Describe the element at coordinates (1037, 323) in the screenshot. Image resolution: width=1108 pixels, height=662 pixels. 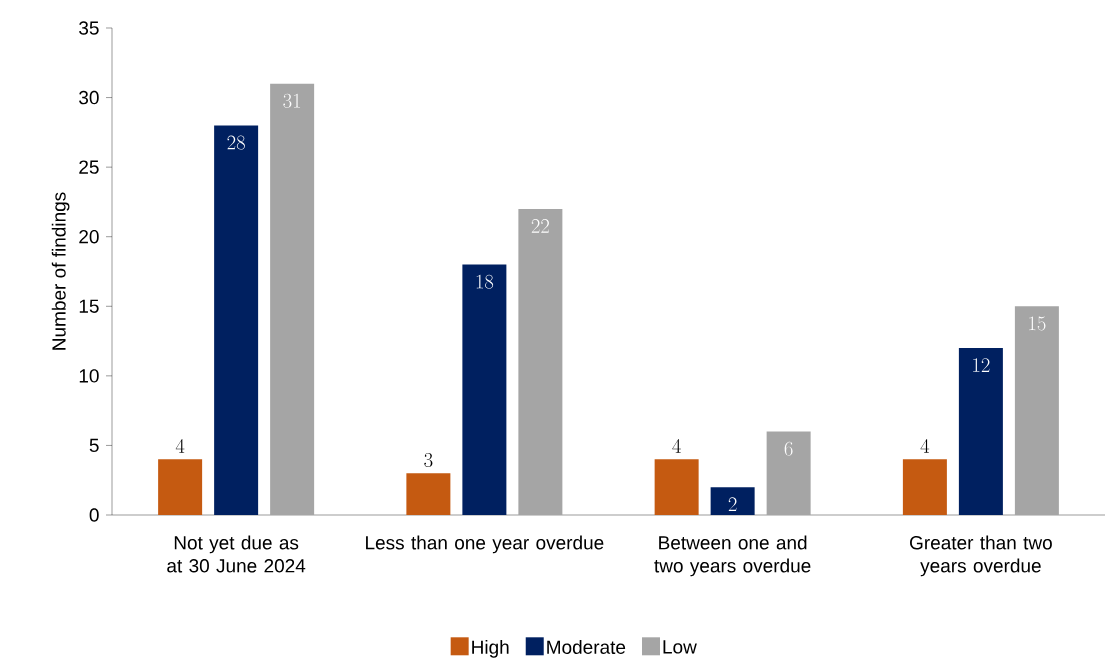
I see `data-label: 15` at that location.